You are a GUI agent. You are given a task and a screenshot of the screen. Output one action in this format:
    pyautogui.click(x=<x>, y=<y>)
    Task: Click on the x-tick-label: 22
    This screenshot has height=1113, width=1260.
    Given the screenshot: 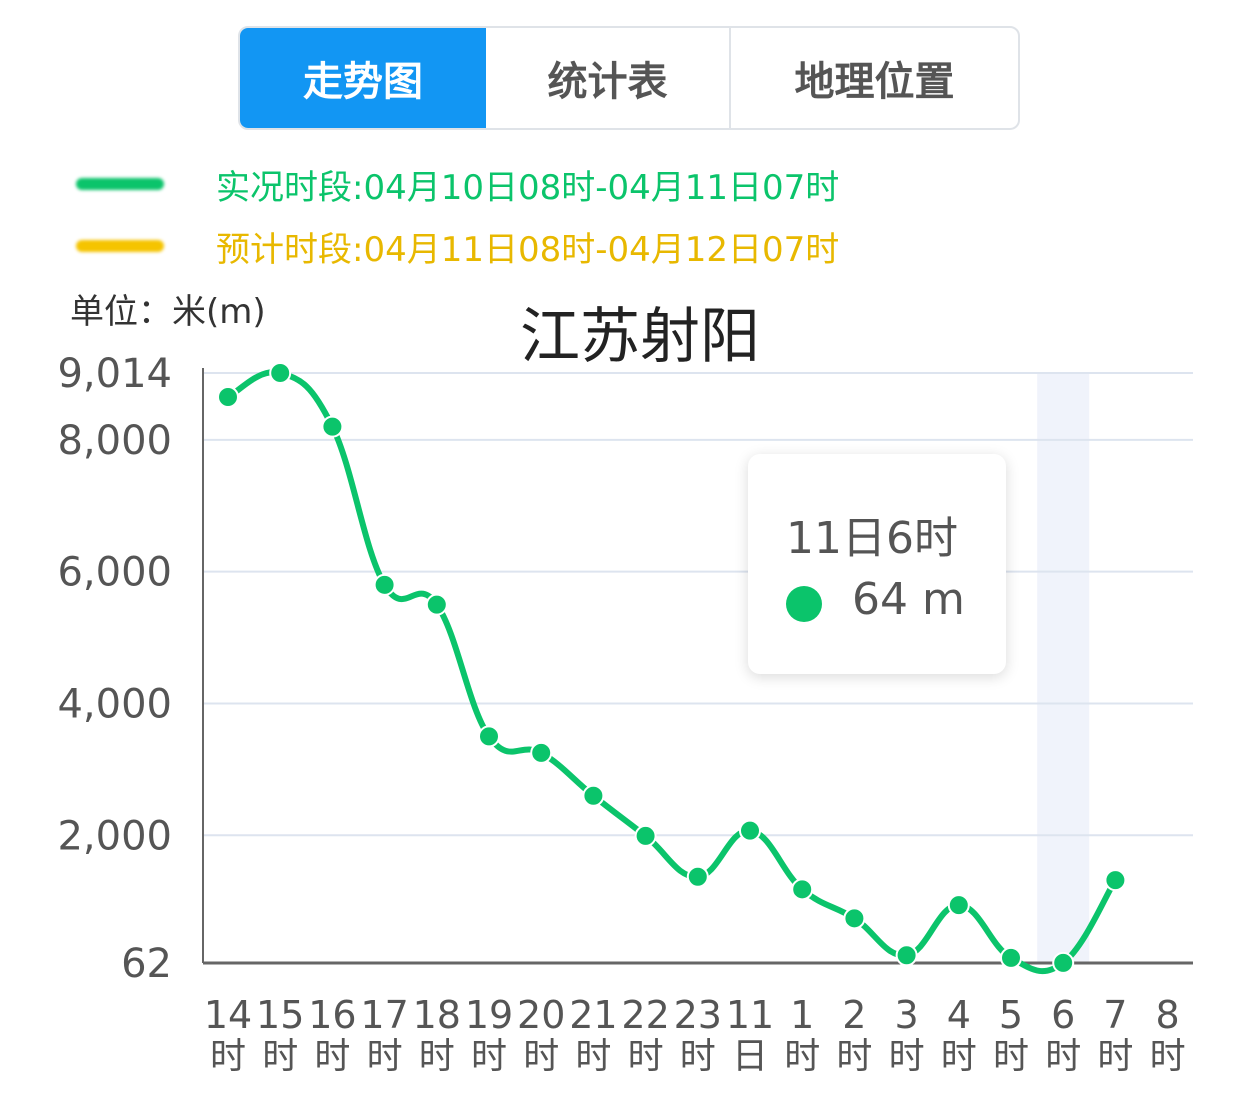 What is the action you would take?
    pyautogui.click(x=645, y=1015)
    